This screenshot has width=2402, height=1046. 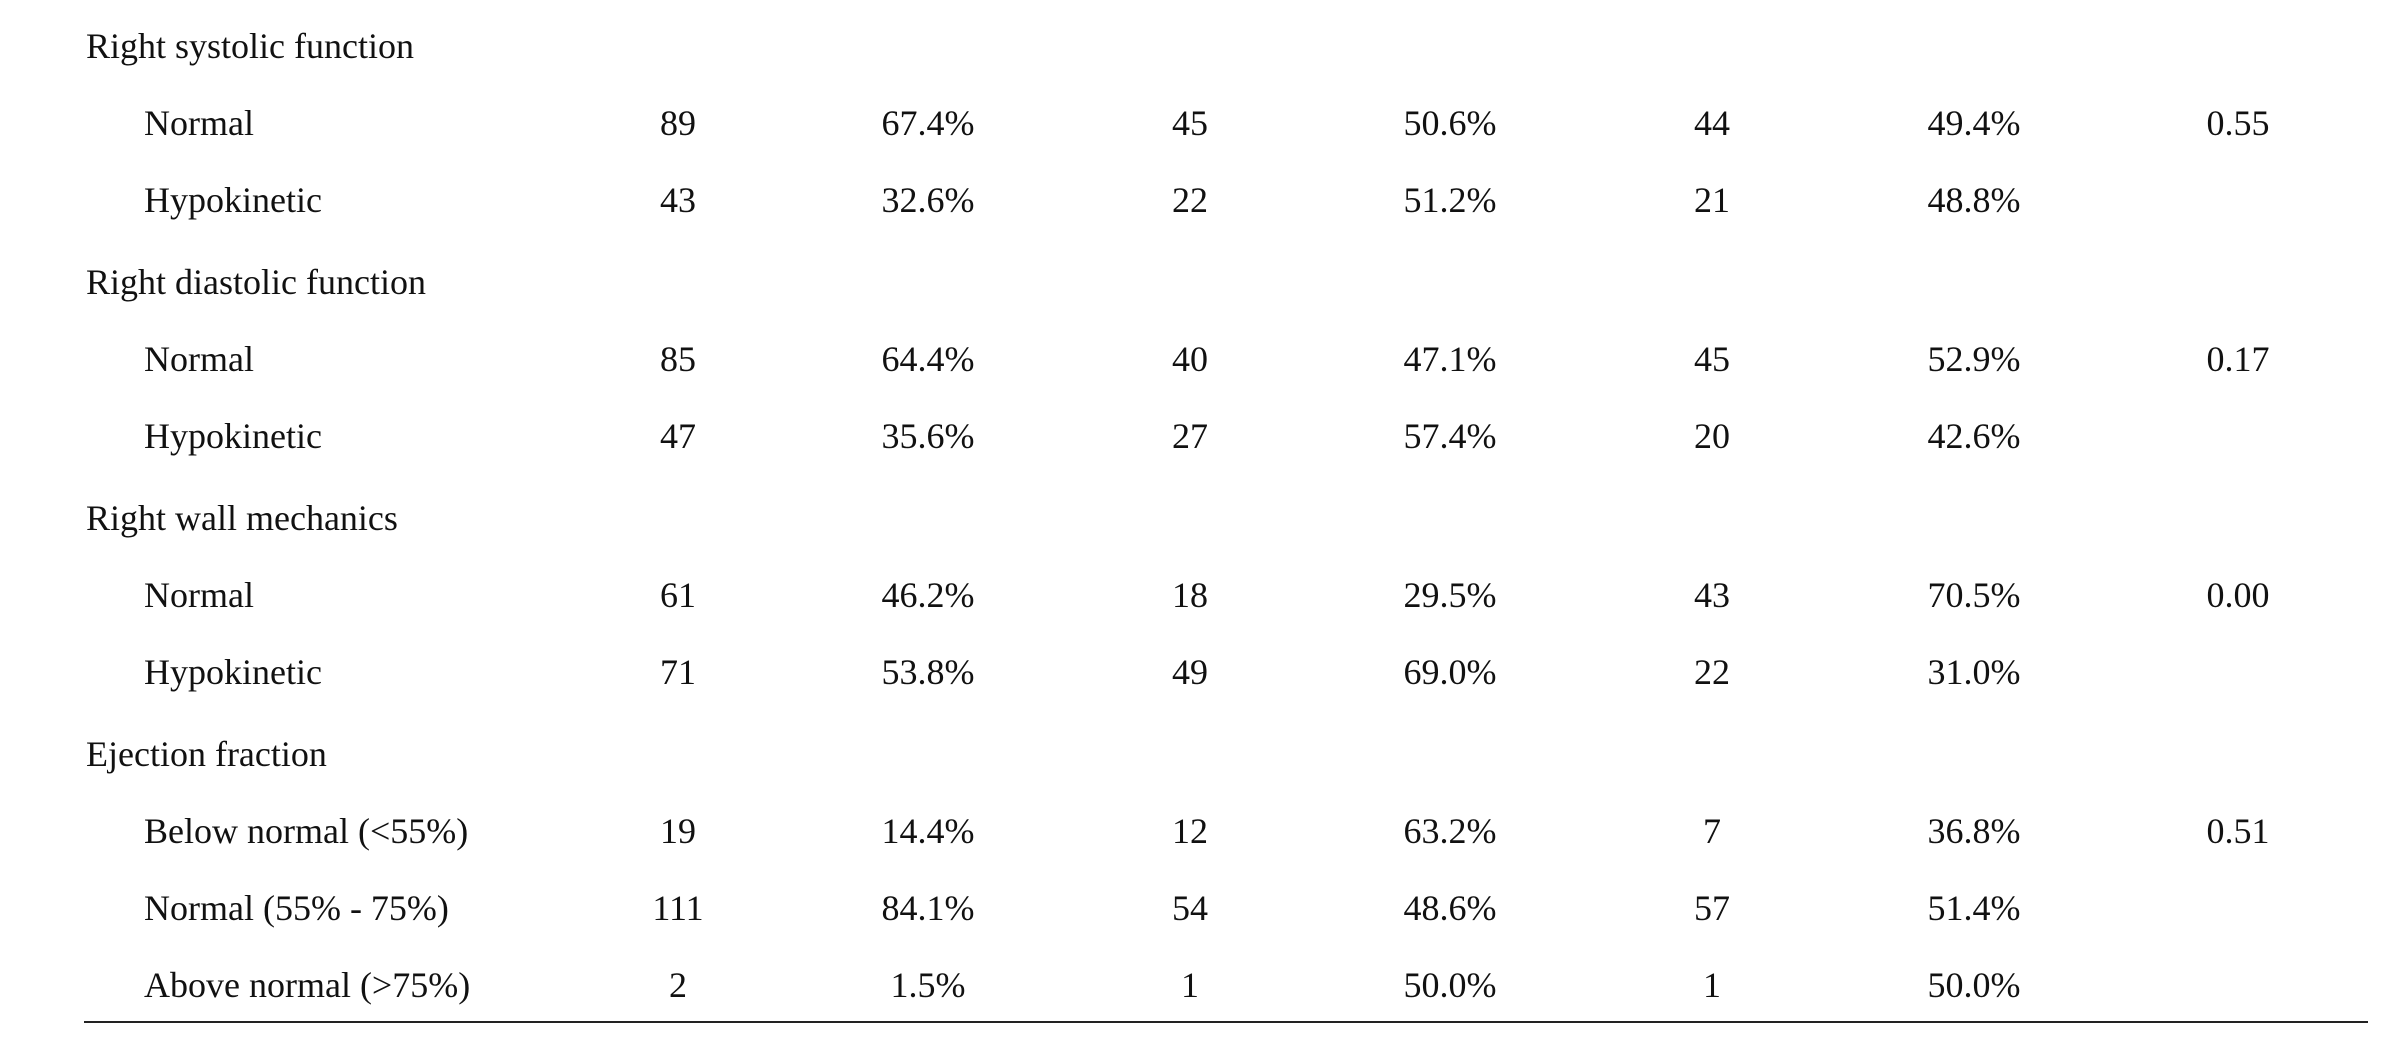 I want to click on cell-group1-pct: 57.4%, so click(x=1450, y=436).